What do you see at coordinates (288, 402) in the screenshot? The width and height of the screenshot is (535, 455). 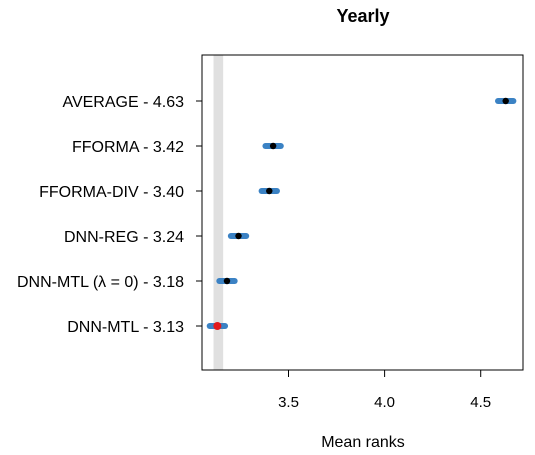 I see `x-tick-label: 3.5` at bounding box center [288, 402].